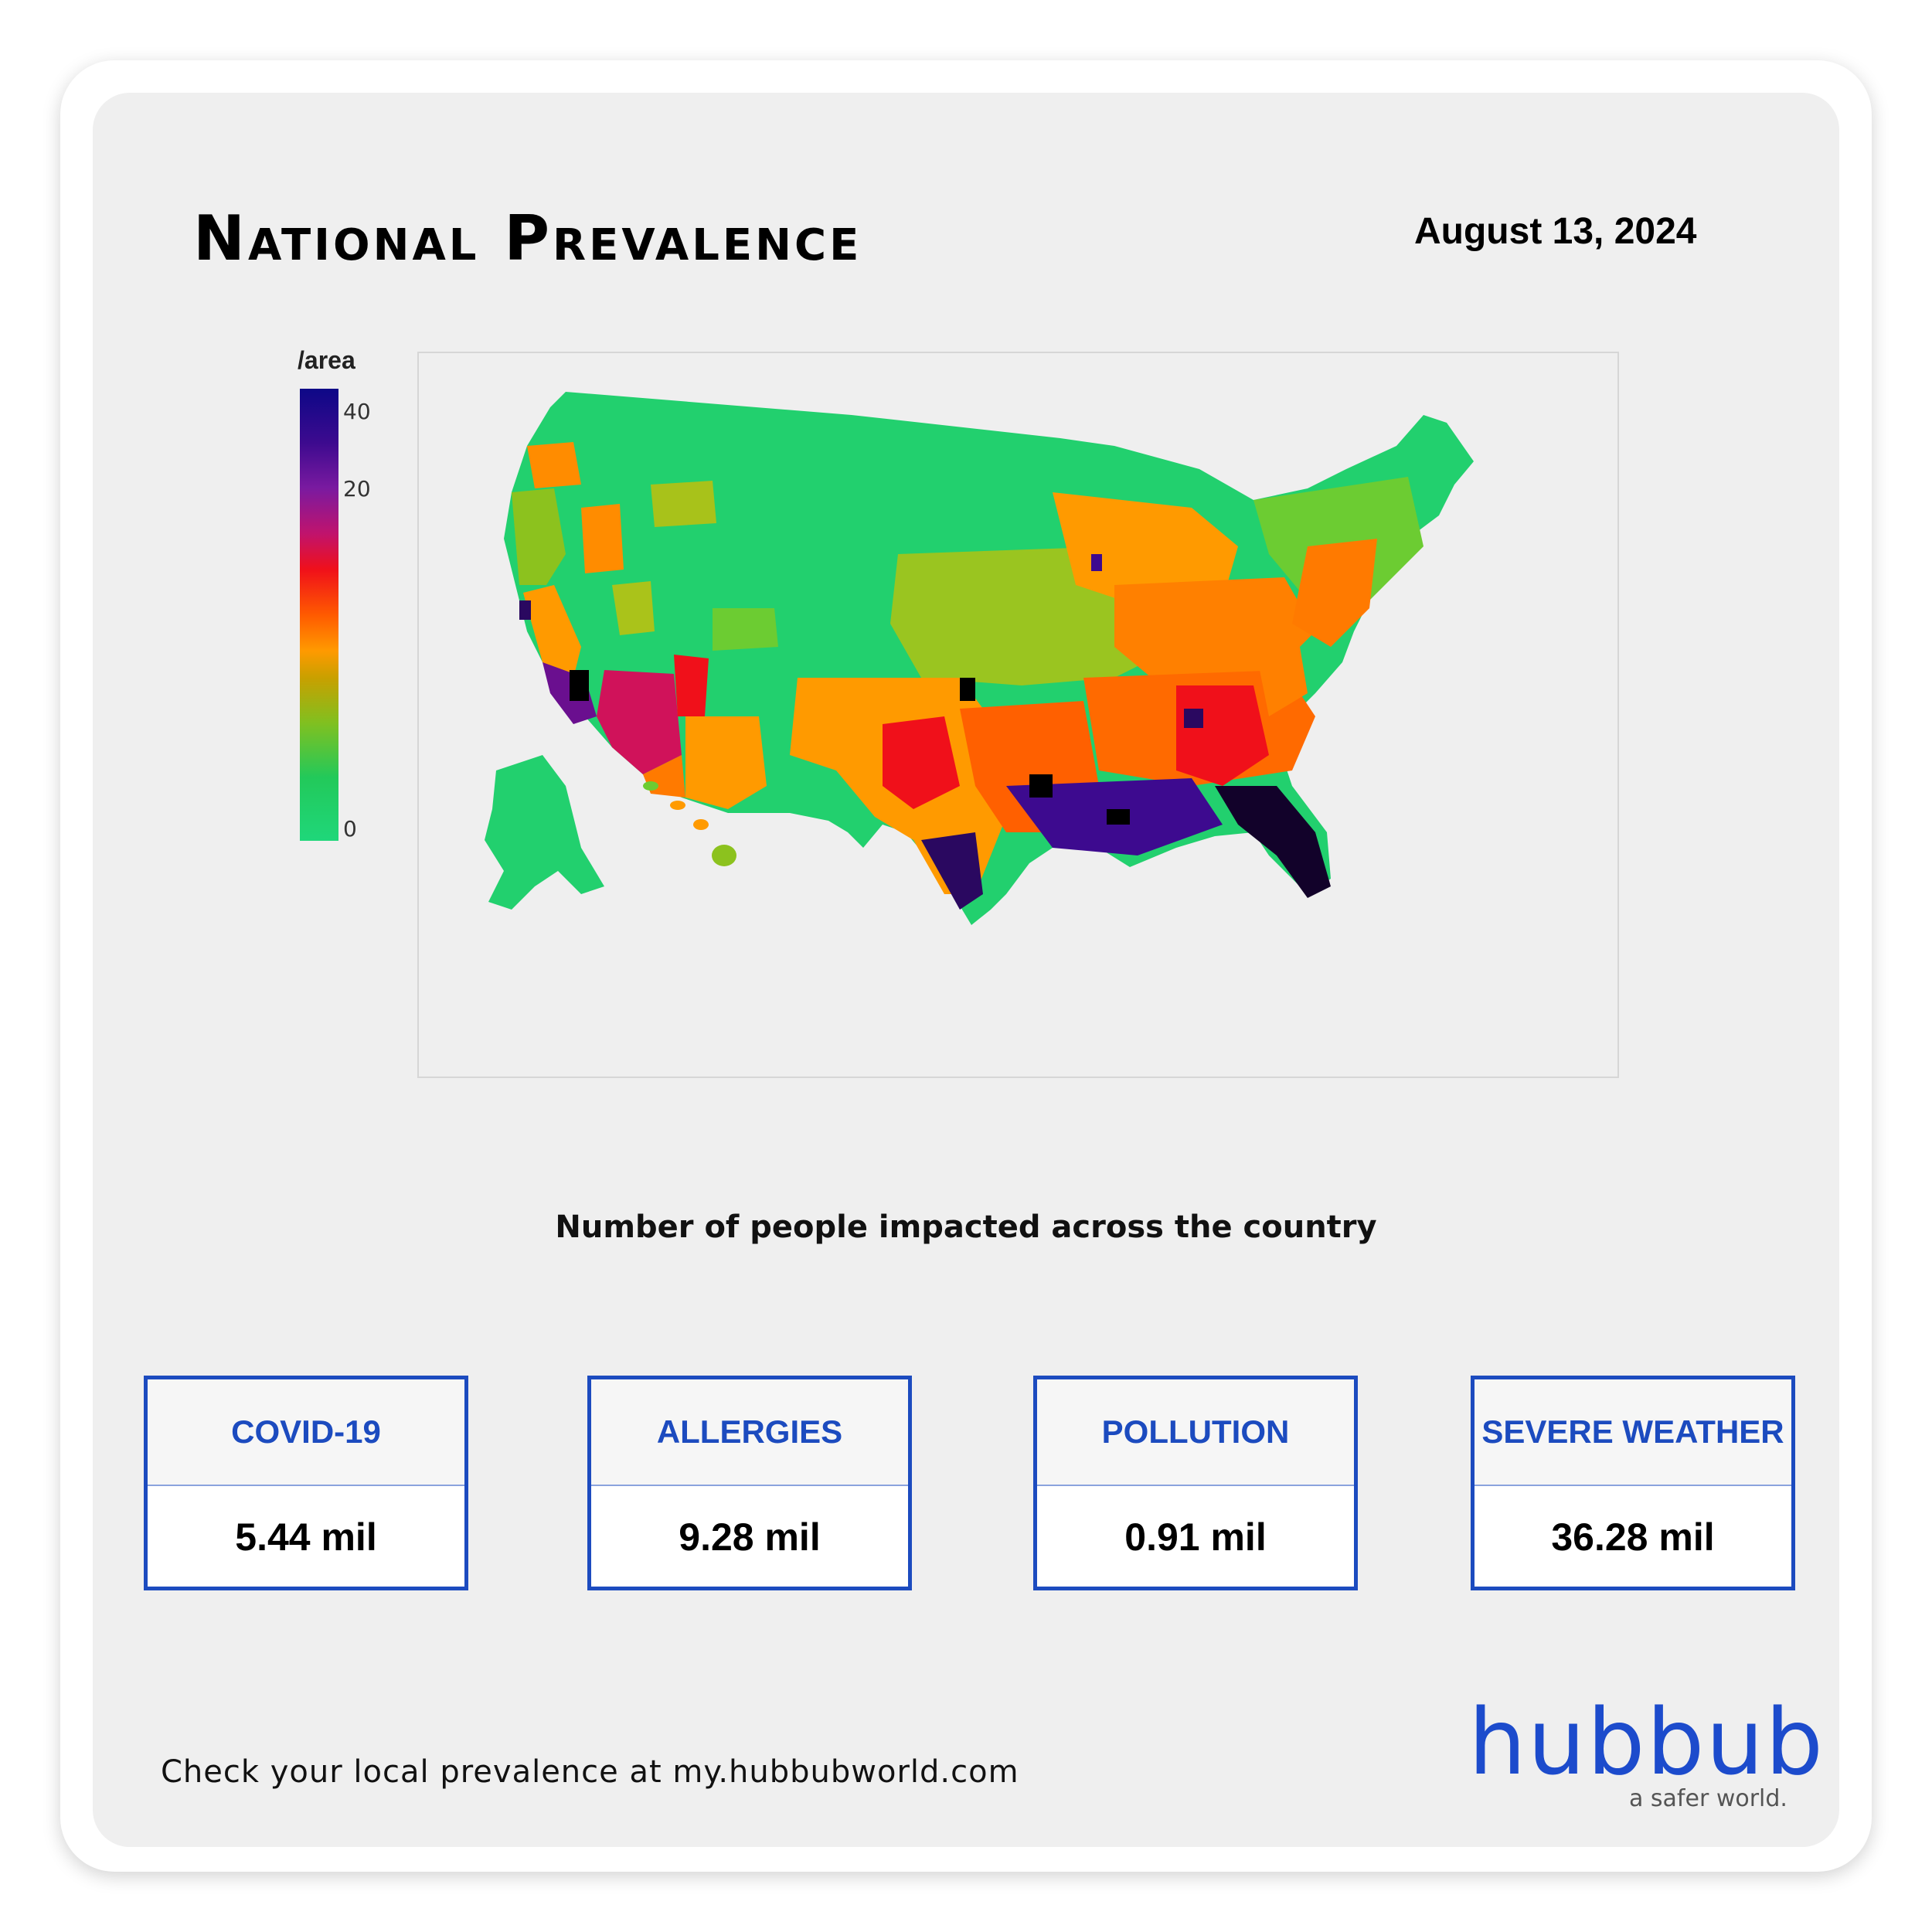 The image size is (1932, 1932). Describe the element at coordinates (968, 689) in the screenshot. I see `hotspot-dallas` at that location.